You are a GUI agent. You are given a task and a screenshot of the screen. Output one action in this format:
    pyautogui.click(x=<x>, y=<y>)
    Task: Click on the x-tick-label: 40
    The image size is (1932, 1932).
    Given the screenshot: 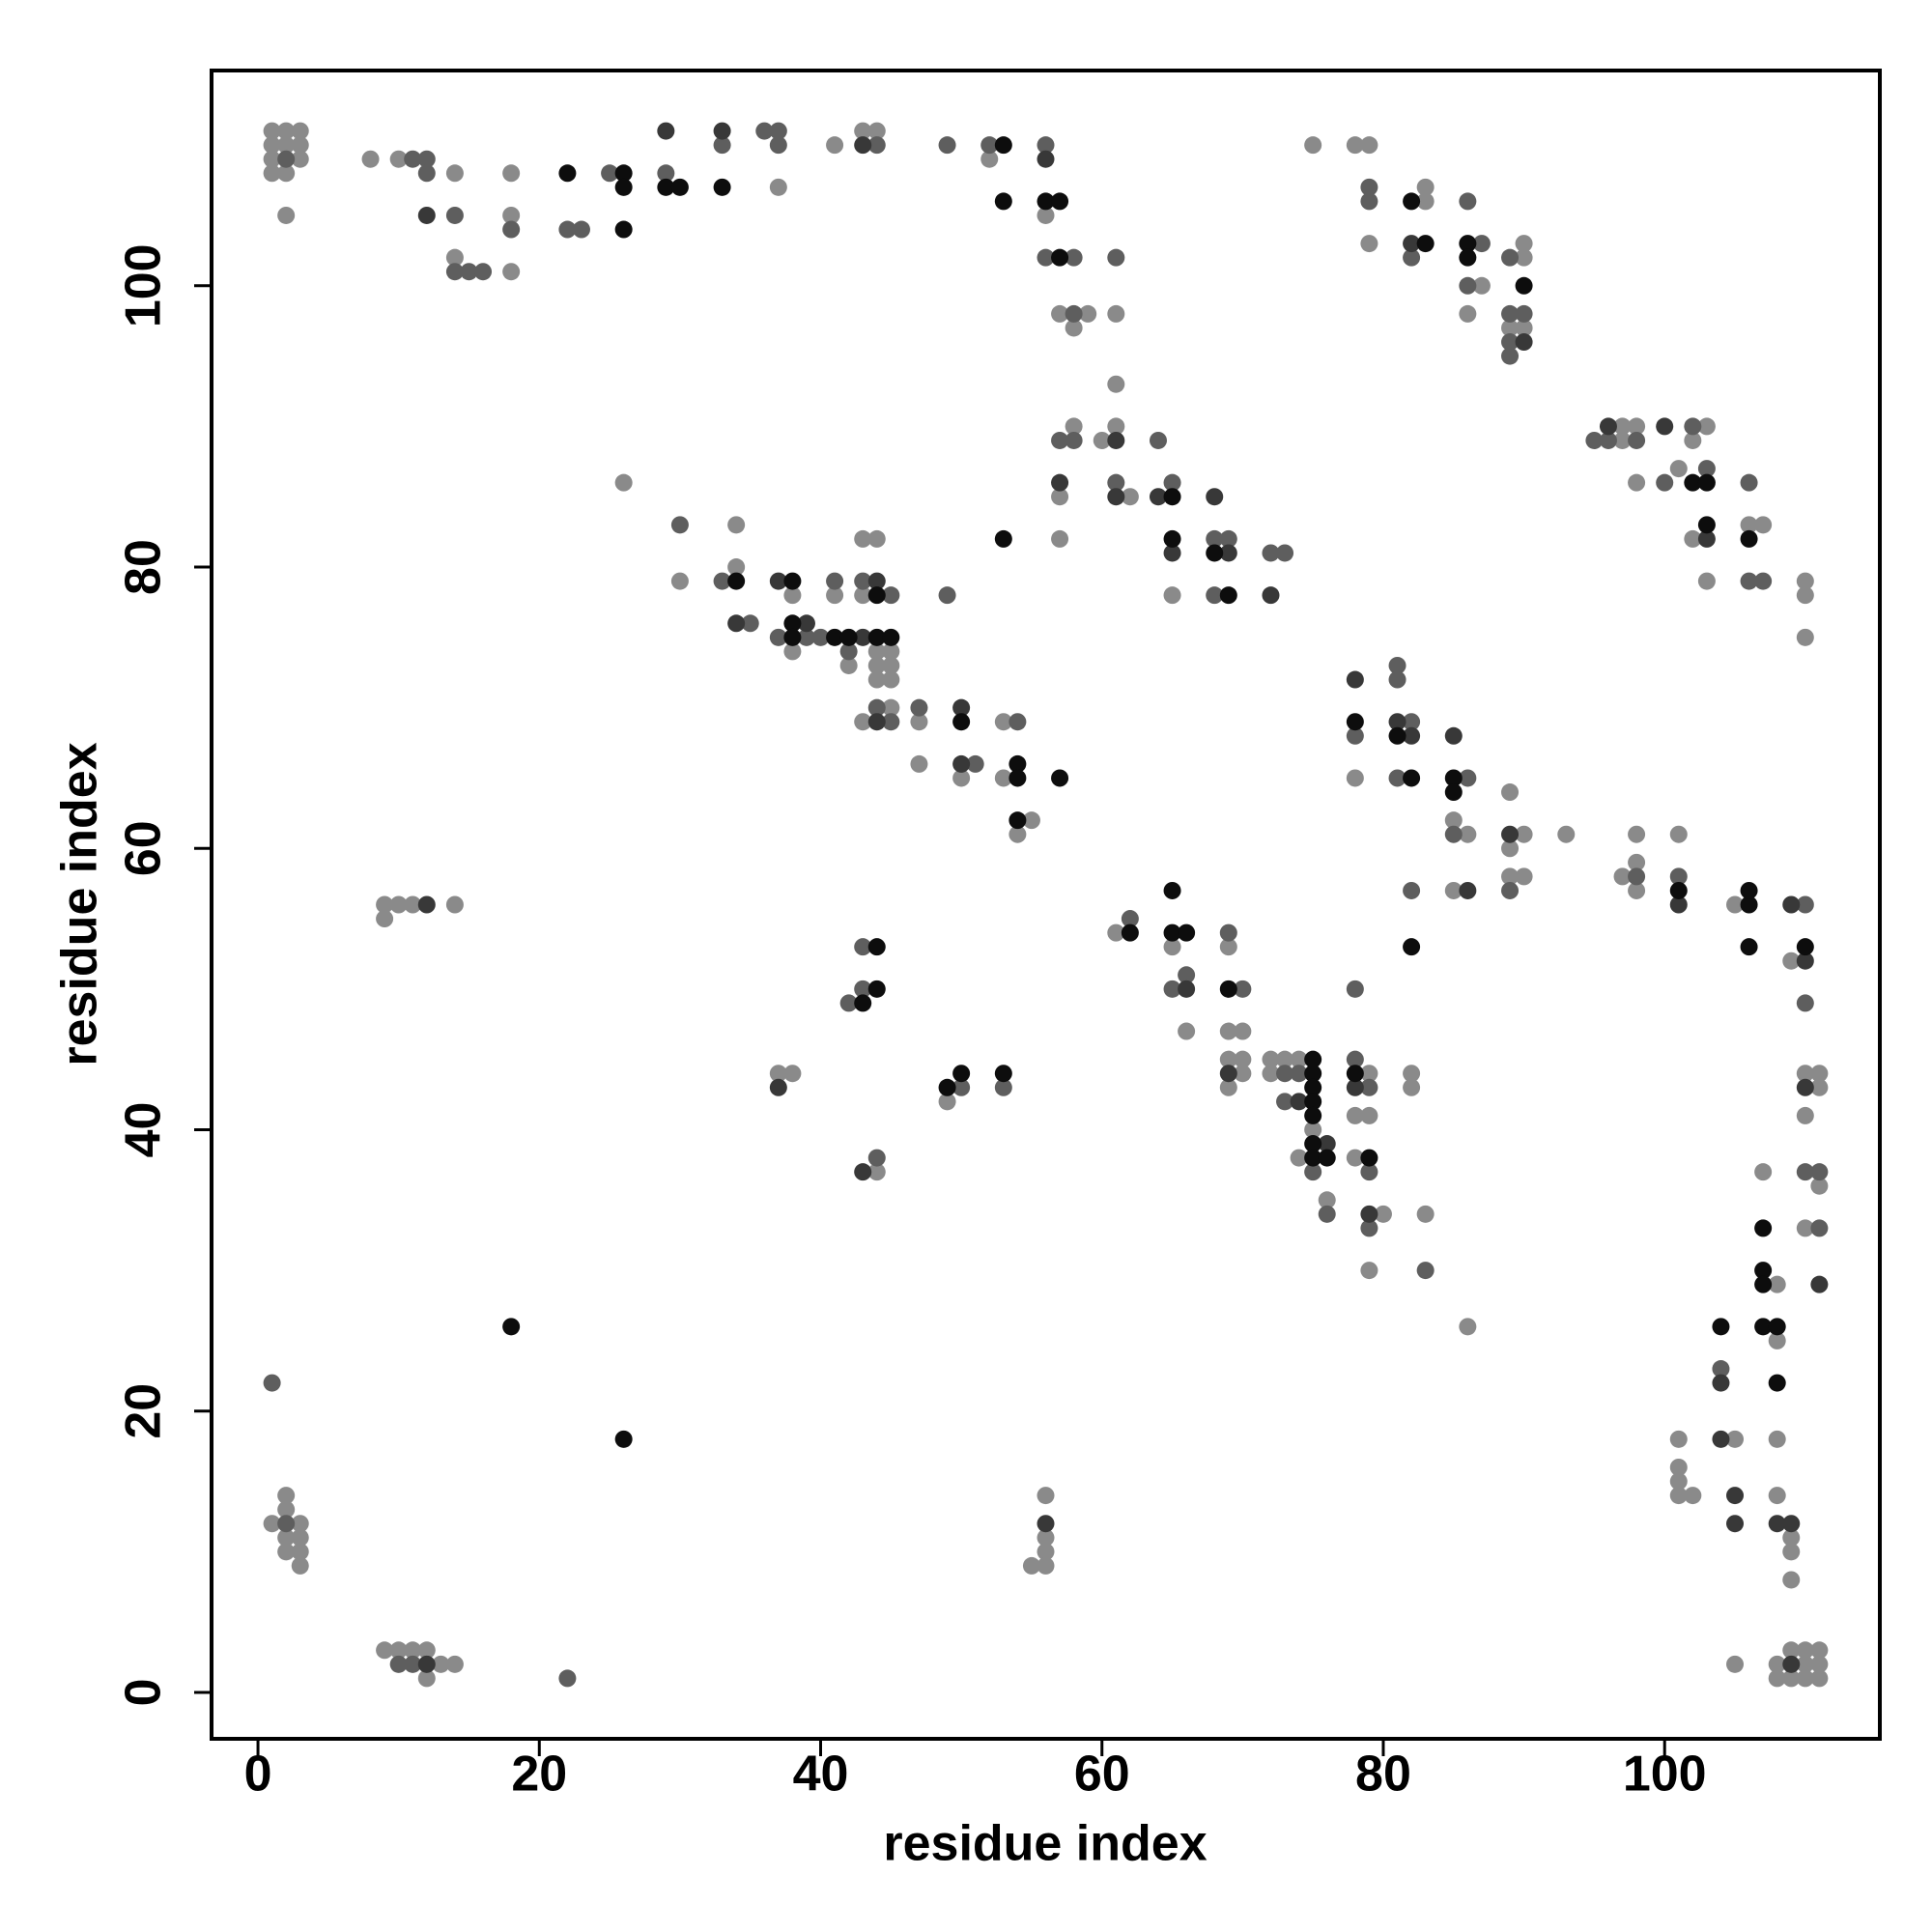 What is the action you would take?
    pyautogui.click(x=821, y=1775)
    